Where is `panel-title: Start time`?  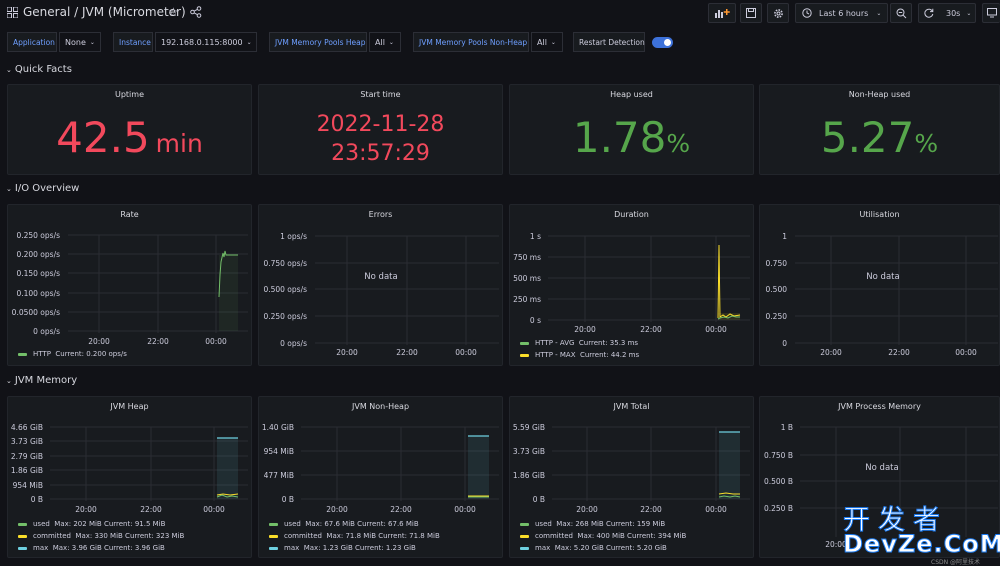 panel-title: Start time is located at coordinates (380, 94).